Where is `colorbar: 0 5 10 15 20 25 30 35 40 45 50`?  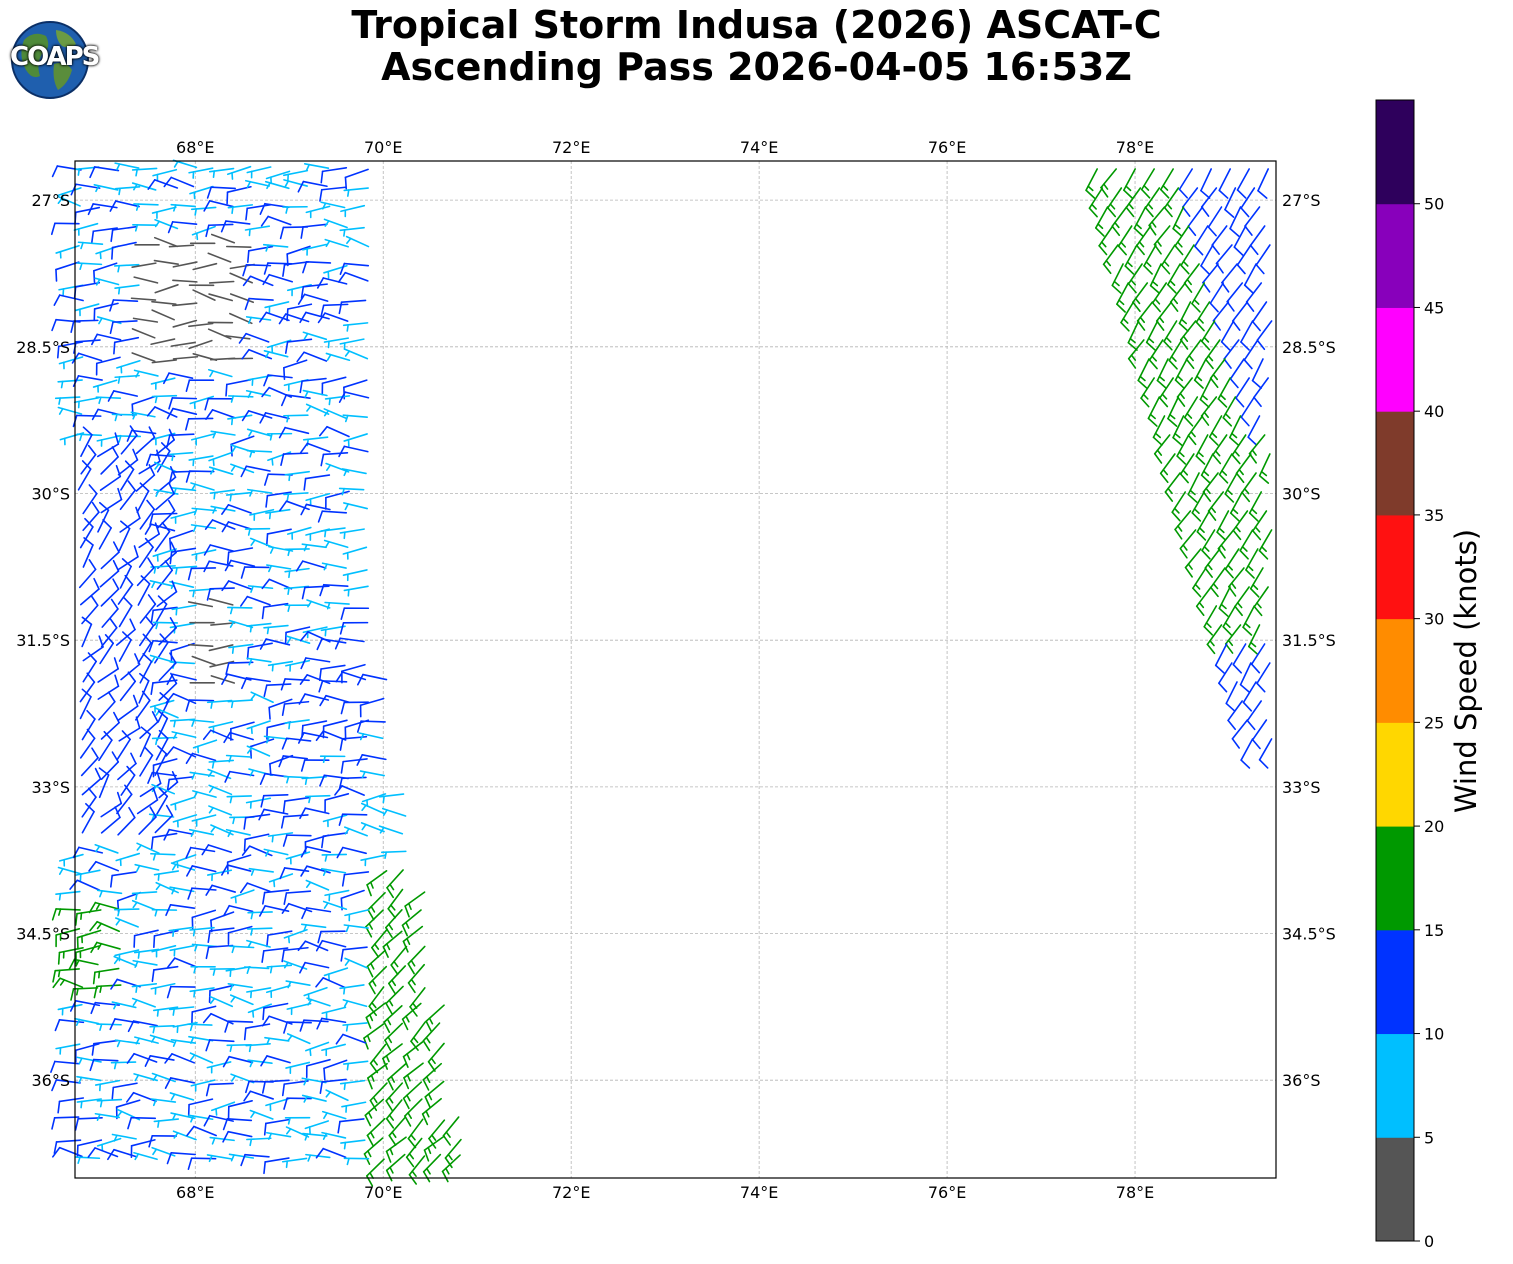
colorbar: 0 5 10 15 20 25 30 35 40 45 50 is located at coordinates (1409, 675).